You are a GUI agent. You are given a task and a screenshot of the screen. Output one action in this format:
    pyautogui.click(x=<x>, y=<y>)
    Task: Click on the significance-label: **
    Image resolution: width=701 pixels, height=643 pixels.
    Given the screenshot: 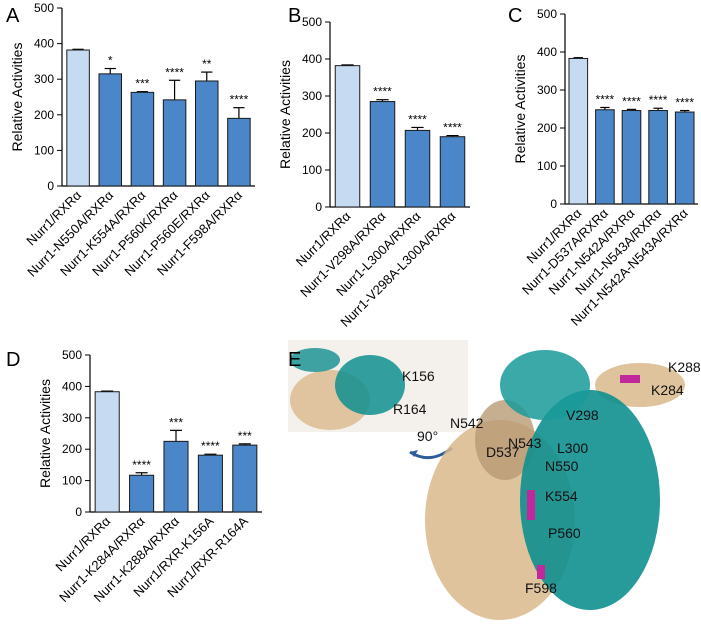 What is the action you would take?
    pyautogui.click(x=207, y=64)
    